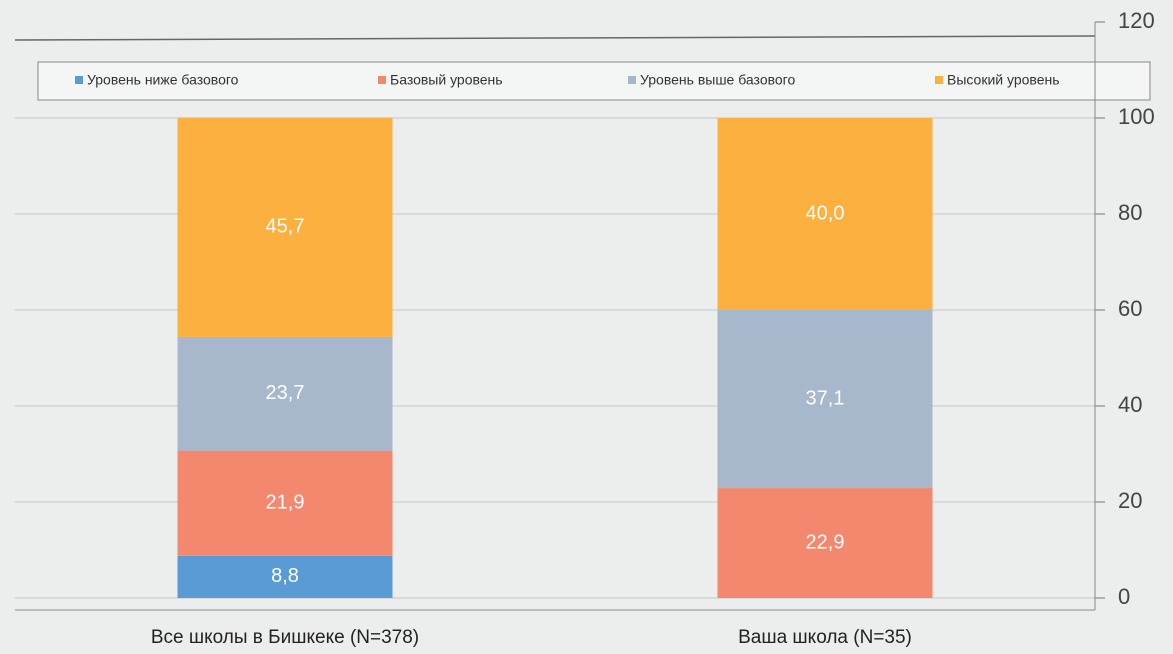 The width and height of the screenshot is (1173, 654). What do you see at coordinates (1130, 212) in the screenshot?
I see `y-tick-label: 80` at bounding box center [1130, 212].